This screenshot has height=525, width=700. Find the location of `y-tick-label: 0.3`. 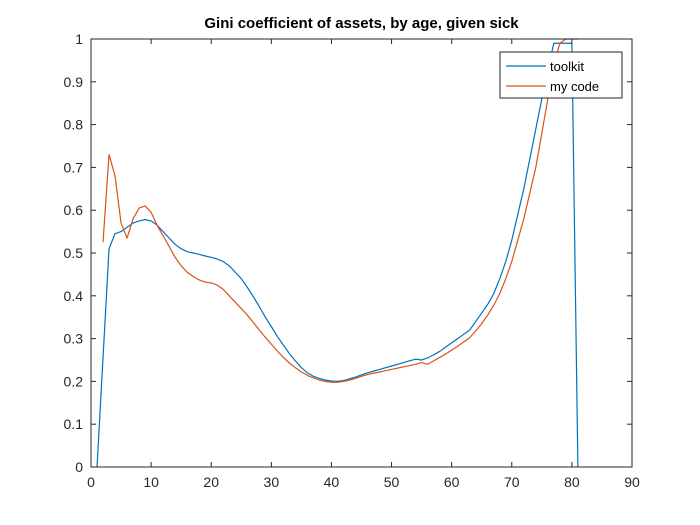

y-tick-label: 0.3 is located at coordinates (74, 339).